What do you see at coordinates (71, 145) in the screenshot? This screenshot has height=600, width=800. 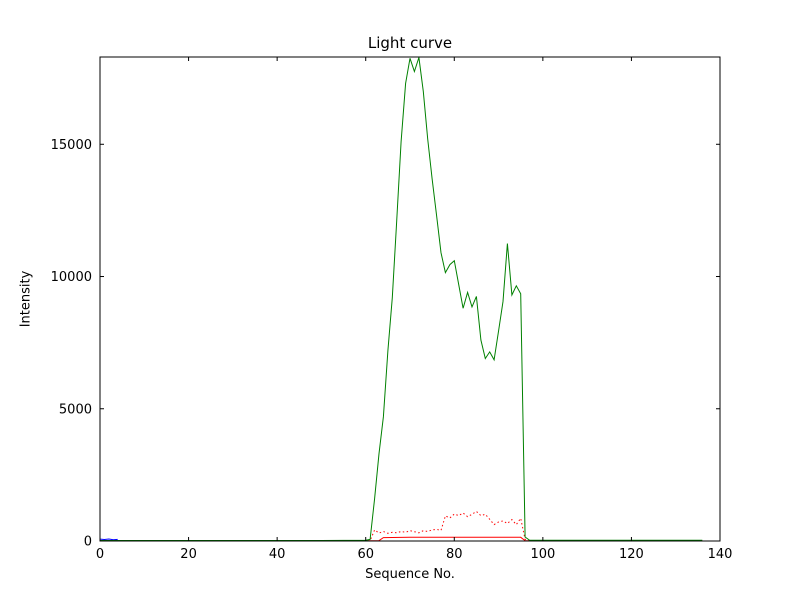 I see `y-tick-label: 15000` at bounding box center [71, 145].